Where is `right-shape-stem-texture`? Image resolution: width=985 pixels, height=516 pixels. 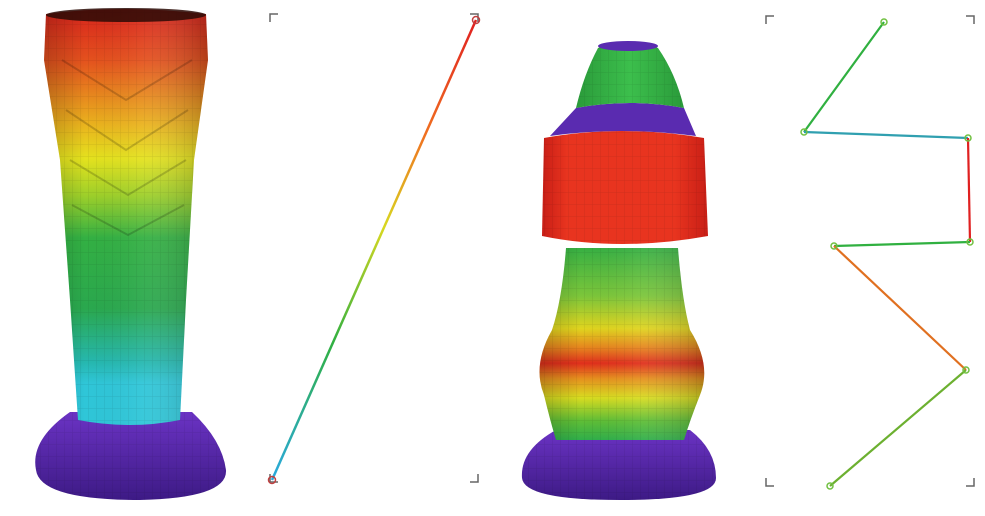 right-shape-stem-texture is located at coordinates (622, 344).